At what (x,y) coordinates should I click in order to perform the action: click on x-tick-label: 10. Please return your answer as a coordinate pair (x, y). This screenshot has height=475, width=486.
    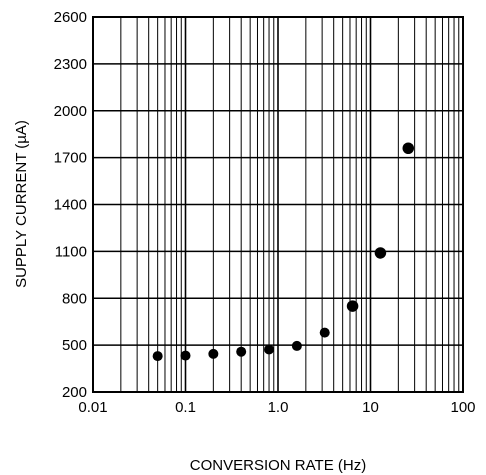
    Looking at the image, I should click on (370, 407).